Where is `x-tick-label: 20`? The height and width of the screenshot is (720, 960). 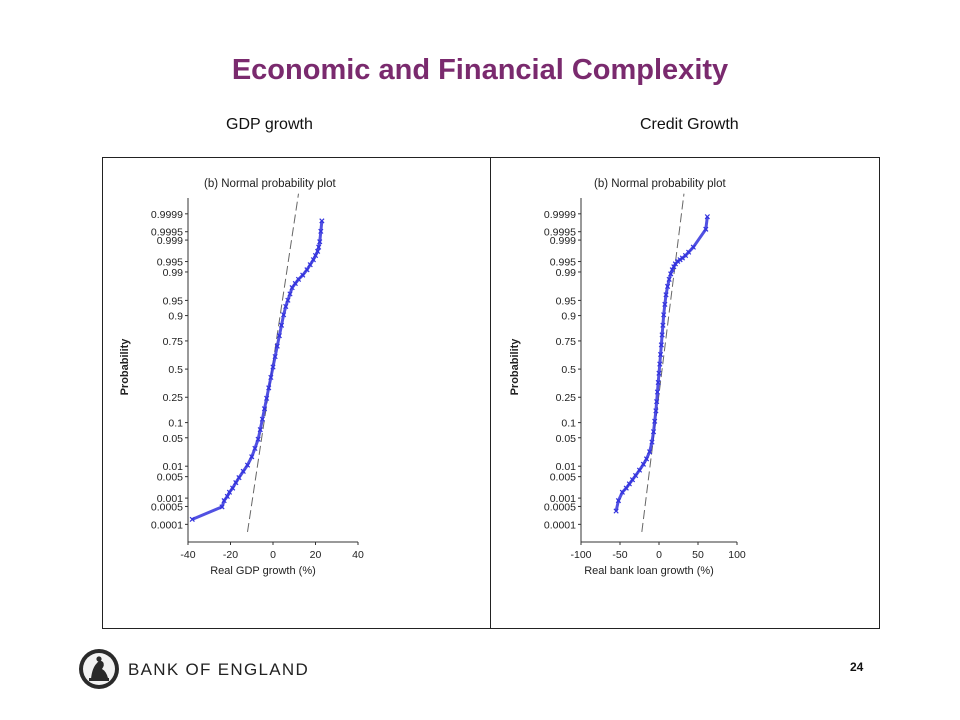
x-tick-label: 20 is located at coordinates (316, 555).